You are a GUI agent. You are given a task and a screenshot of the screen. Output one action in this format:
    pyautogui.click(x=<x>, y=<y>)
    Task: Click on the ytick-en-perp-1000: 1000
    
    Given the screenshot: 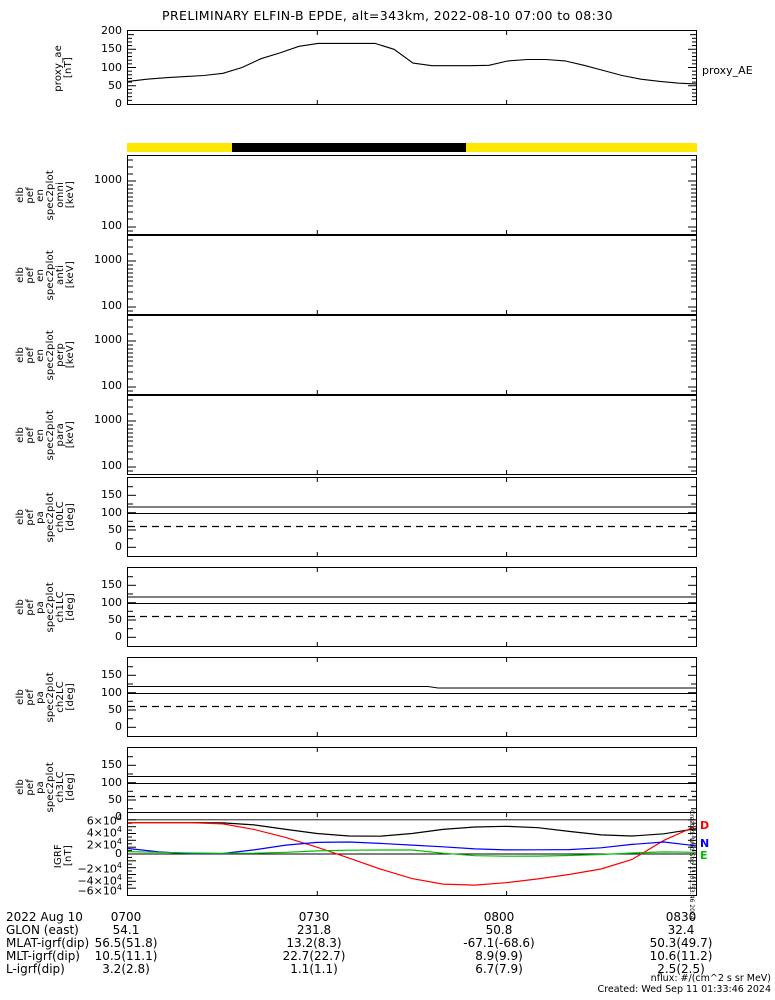 What is the action you would take?
    pyautogui.click(x=108, y=339)
    